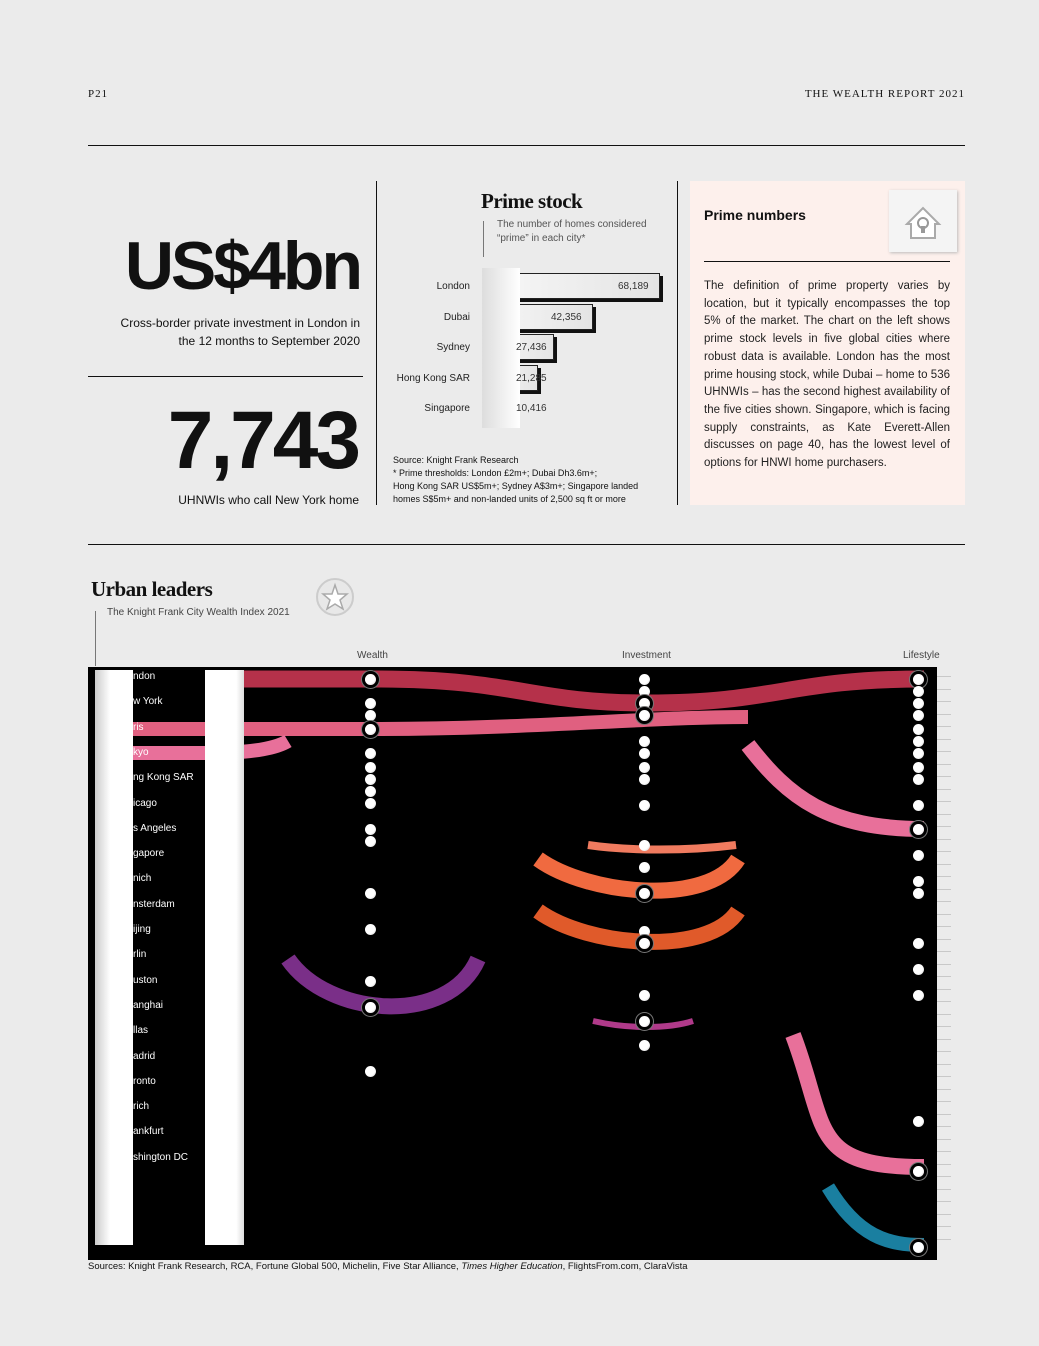 Image resolution: width=1039 pixels, height=1346 pixels. I want to click on city-label: ng Kong SAR, so click(163, 778).